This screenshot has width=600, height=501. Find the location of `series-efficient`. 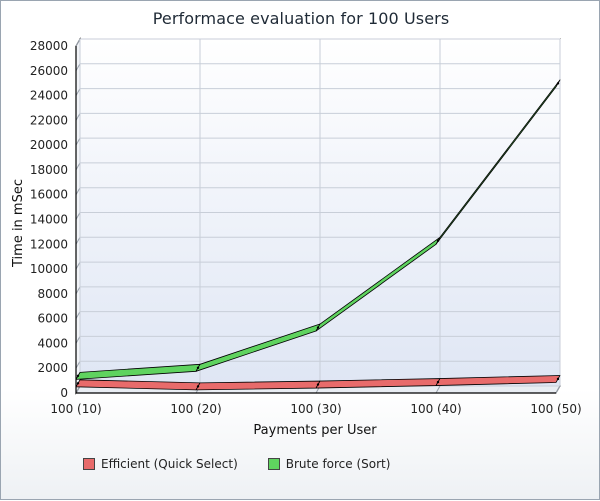

series-efficient is located at coordinates (318, 383).